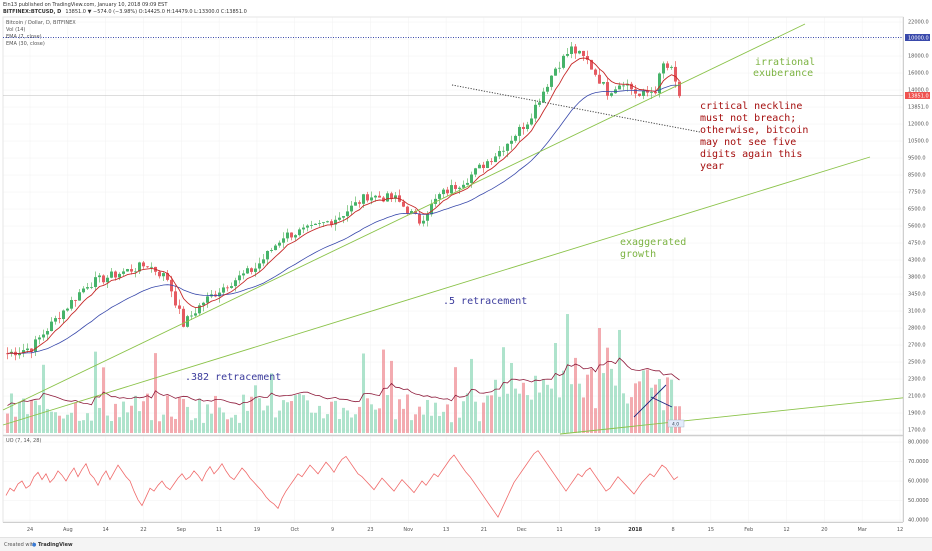 The image size is (932, 551). Describe the element at coordinates (917, 38) in the screenshot. I see `price-marker-badge: 10000.0` at that location.